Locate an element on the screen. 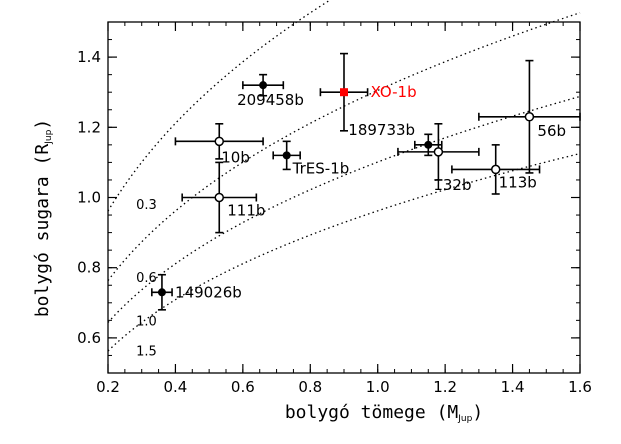 The width and height of the screenshot is (621, 444). point-label-xo-1b: XO-1b is located at coordinates (394, 92).